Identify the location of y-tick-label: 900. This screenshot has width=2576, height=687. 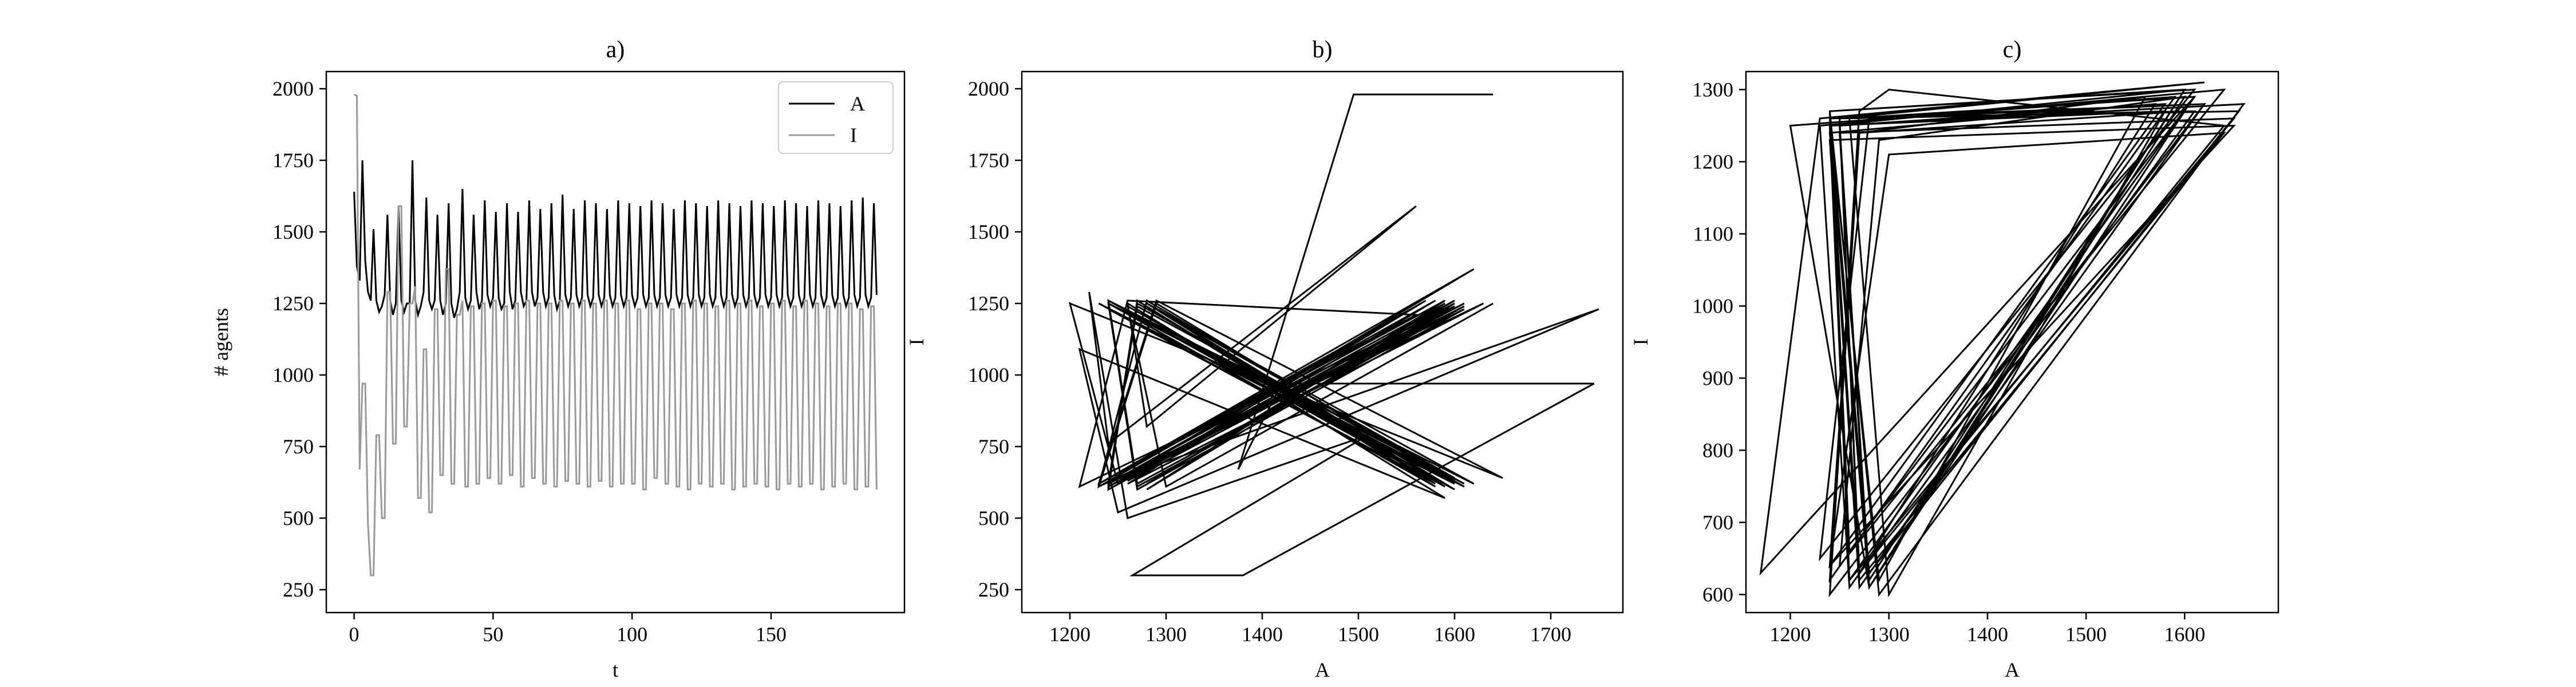
(1717, 378).